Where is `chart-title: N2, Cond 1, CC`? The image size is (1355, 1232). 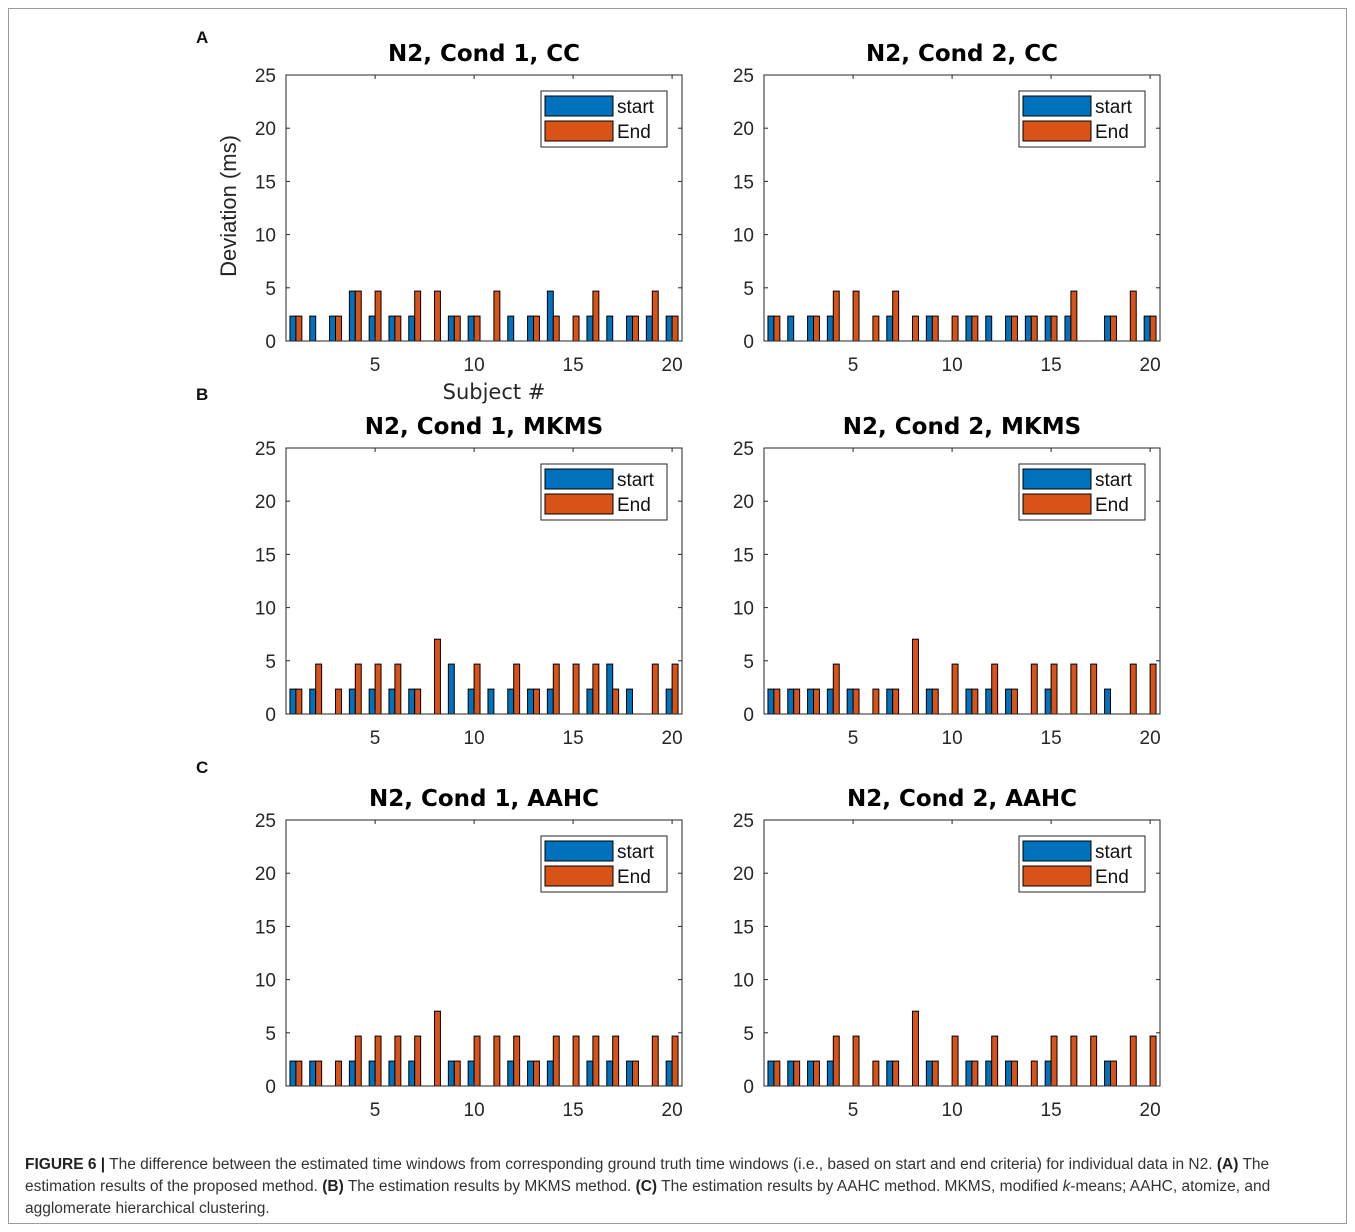 chart-title: N2, Cond 1, CC is located at coordinates (484, 54).